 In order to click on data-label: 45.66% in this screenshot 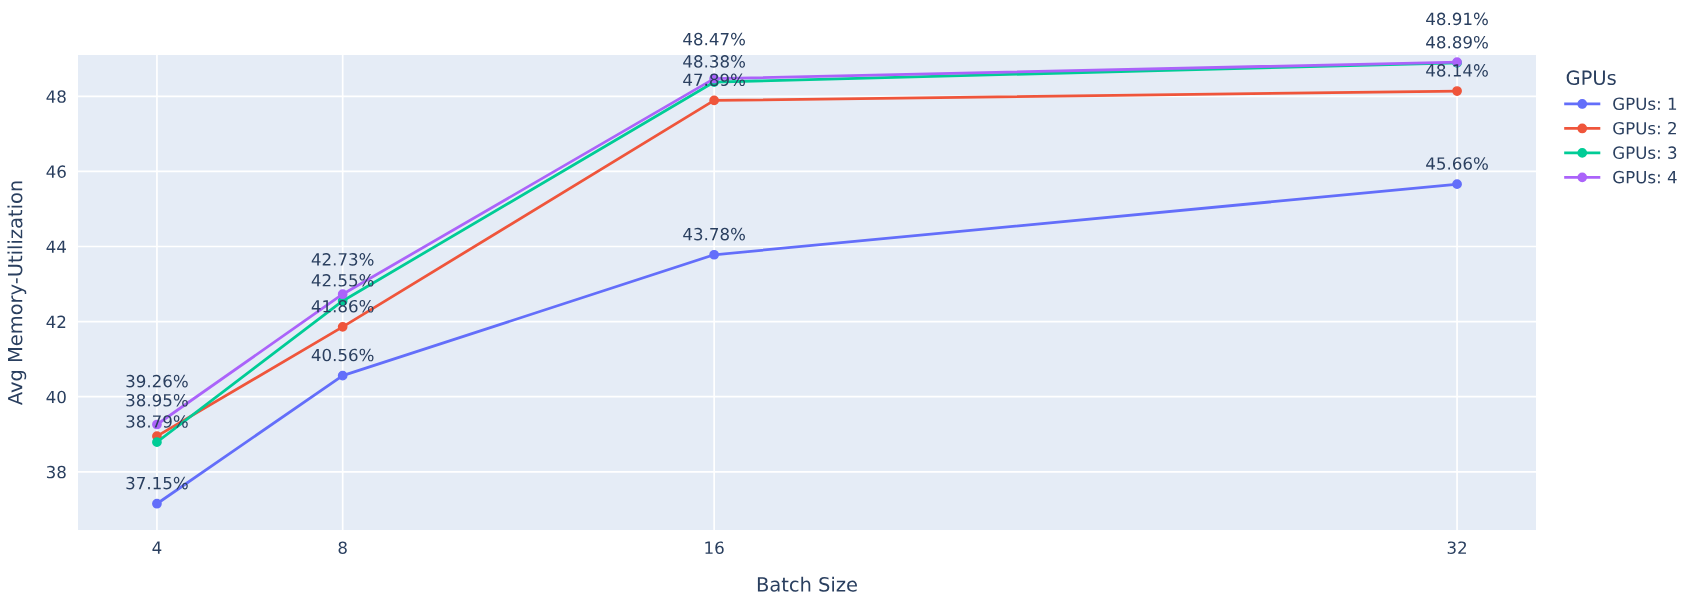, I will do `click(1457, 163)`.